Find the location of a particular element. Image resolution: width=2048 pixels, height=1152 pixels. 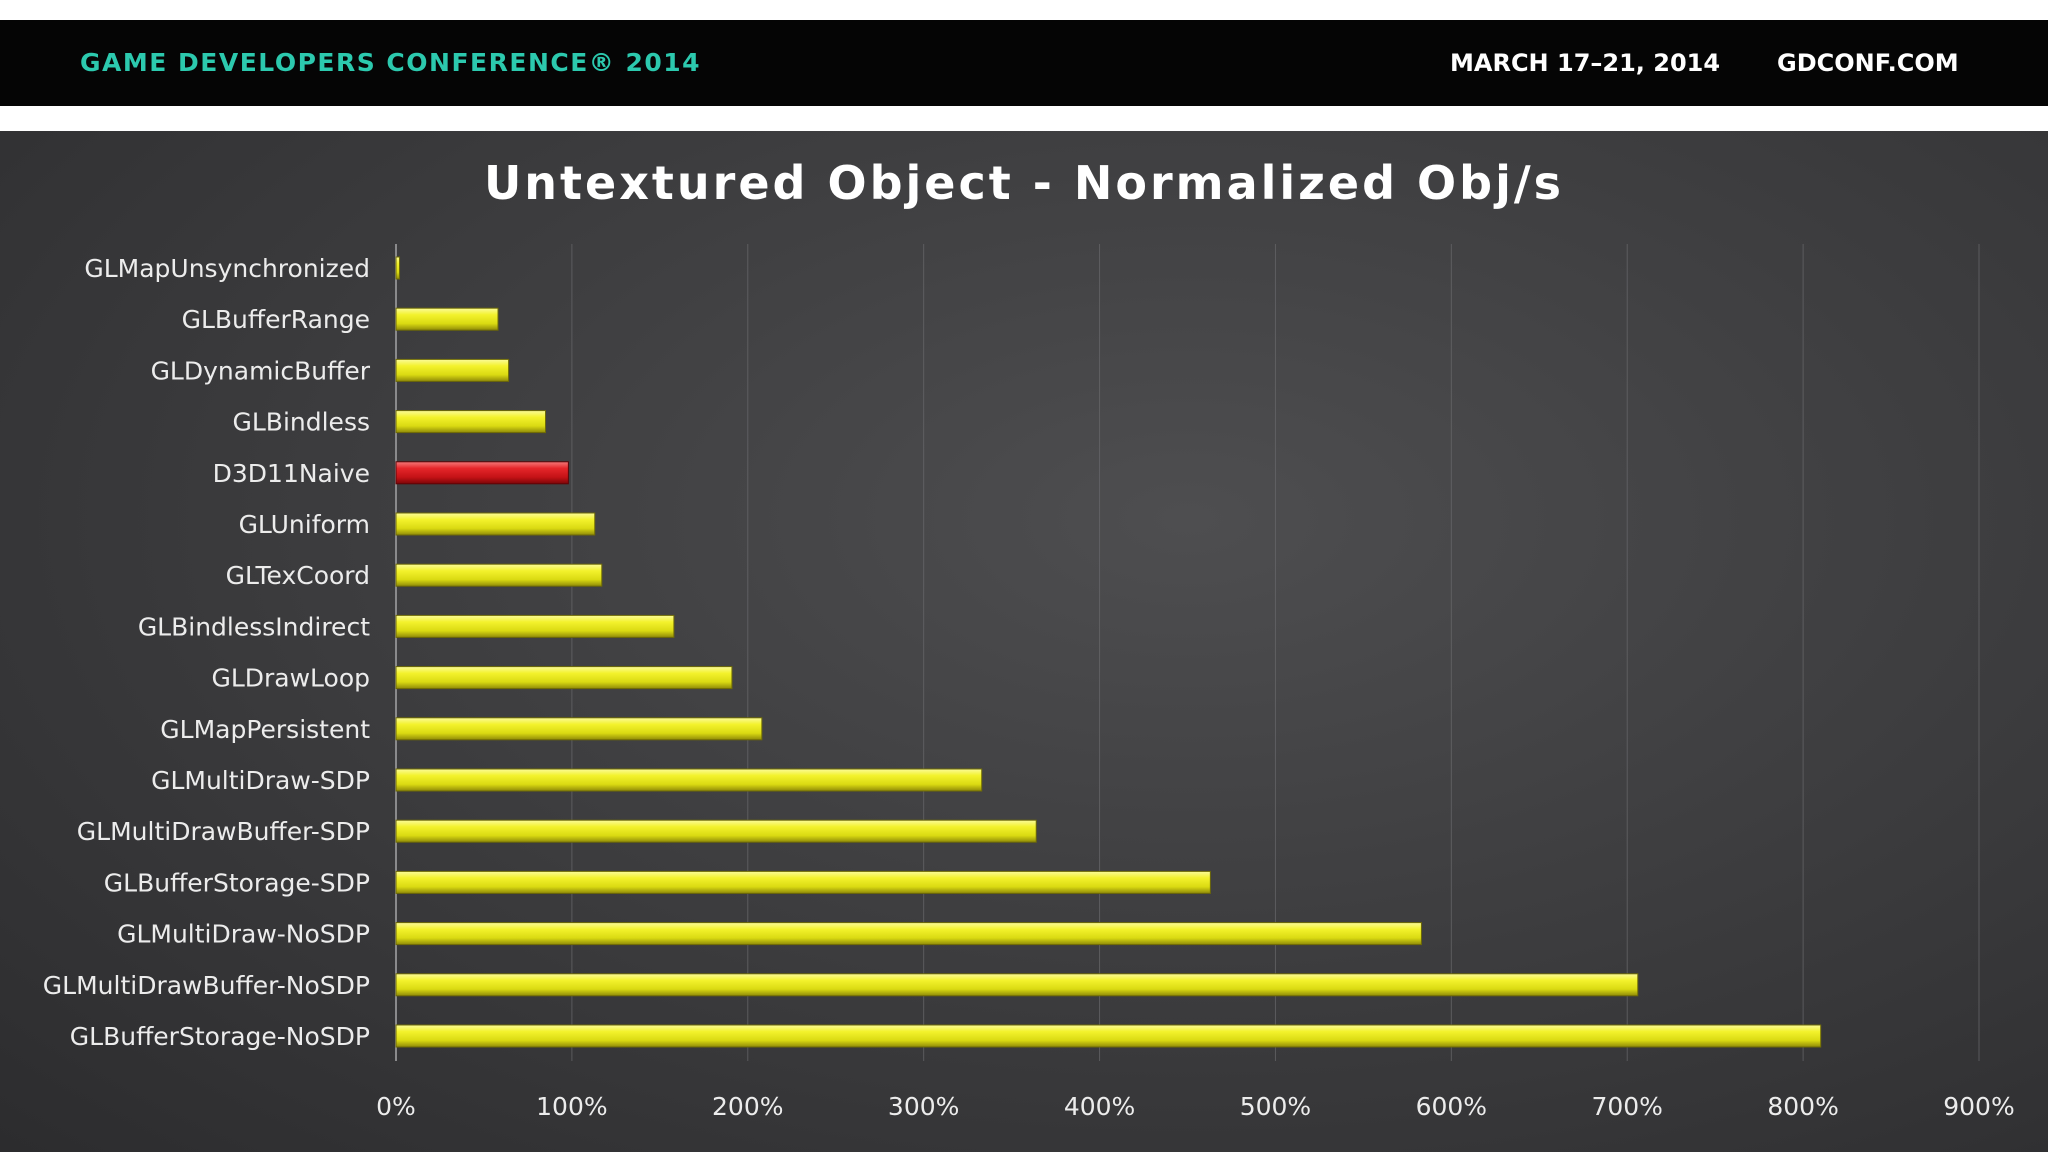

x-tick-label: 400% is located at coordinates (1099, 1106).